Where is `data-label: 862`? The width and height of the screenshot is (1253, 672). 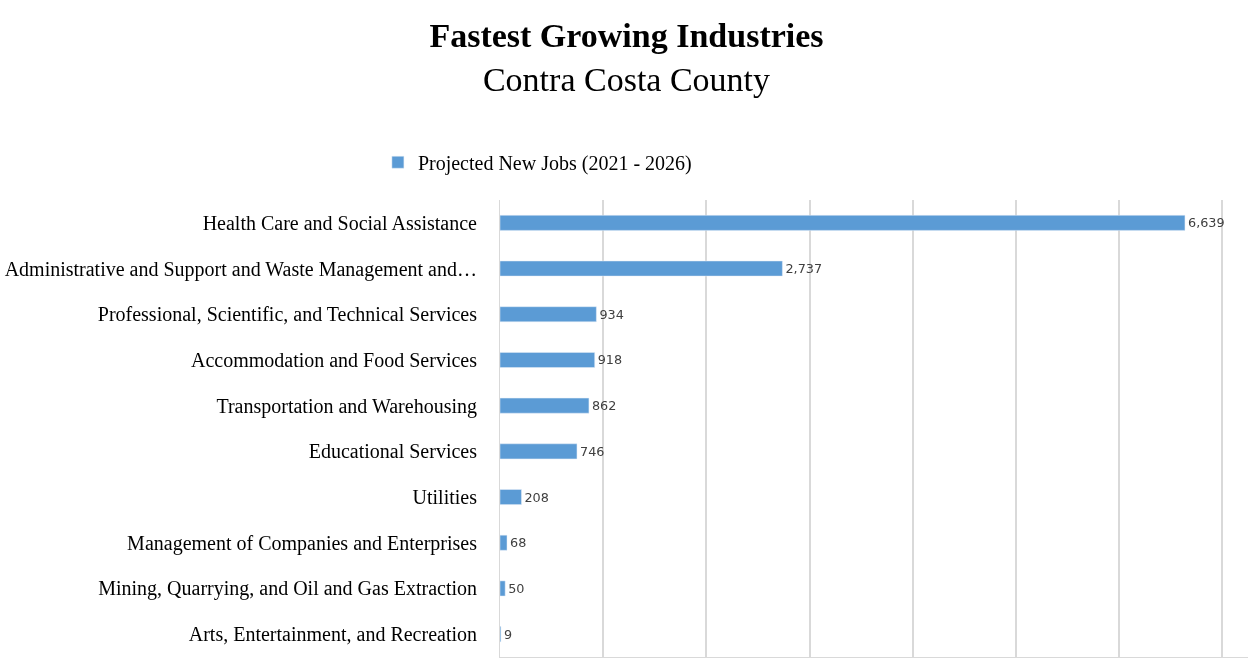
data-label: 862 is located at coordinates (604, 406).